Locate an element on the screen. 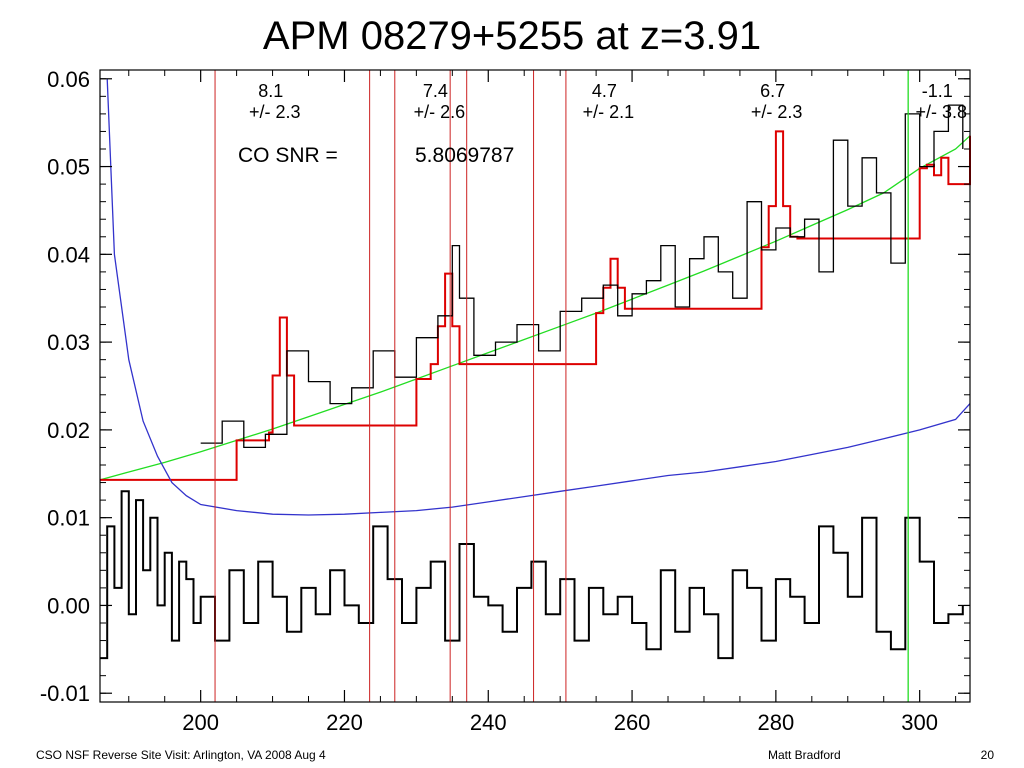  x-tick-label: 220 is located at coordinates (344, 722).